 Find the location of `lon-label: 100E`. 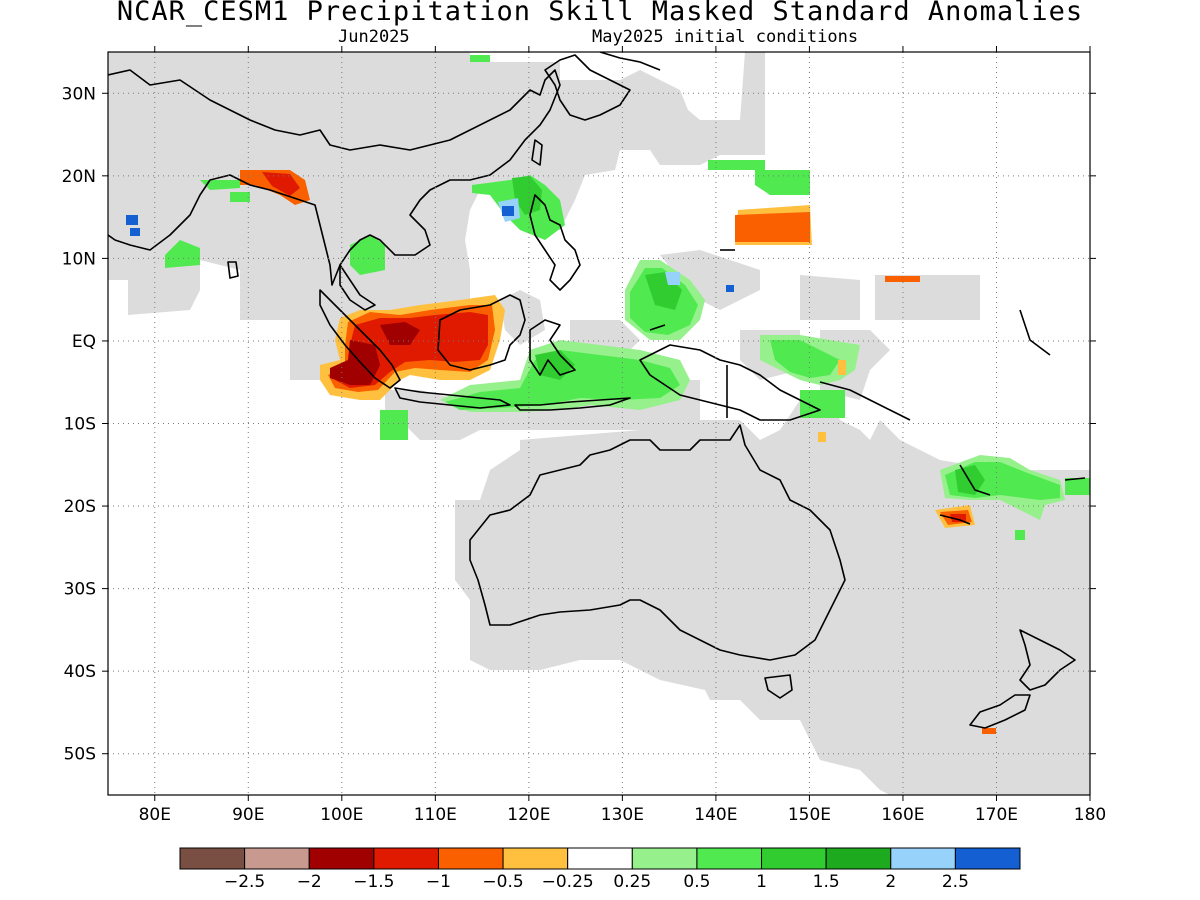

lon-label: 100E is located at coordinates (341, 815).